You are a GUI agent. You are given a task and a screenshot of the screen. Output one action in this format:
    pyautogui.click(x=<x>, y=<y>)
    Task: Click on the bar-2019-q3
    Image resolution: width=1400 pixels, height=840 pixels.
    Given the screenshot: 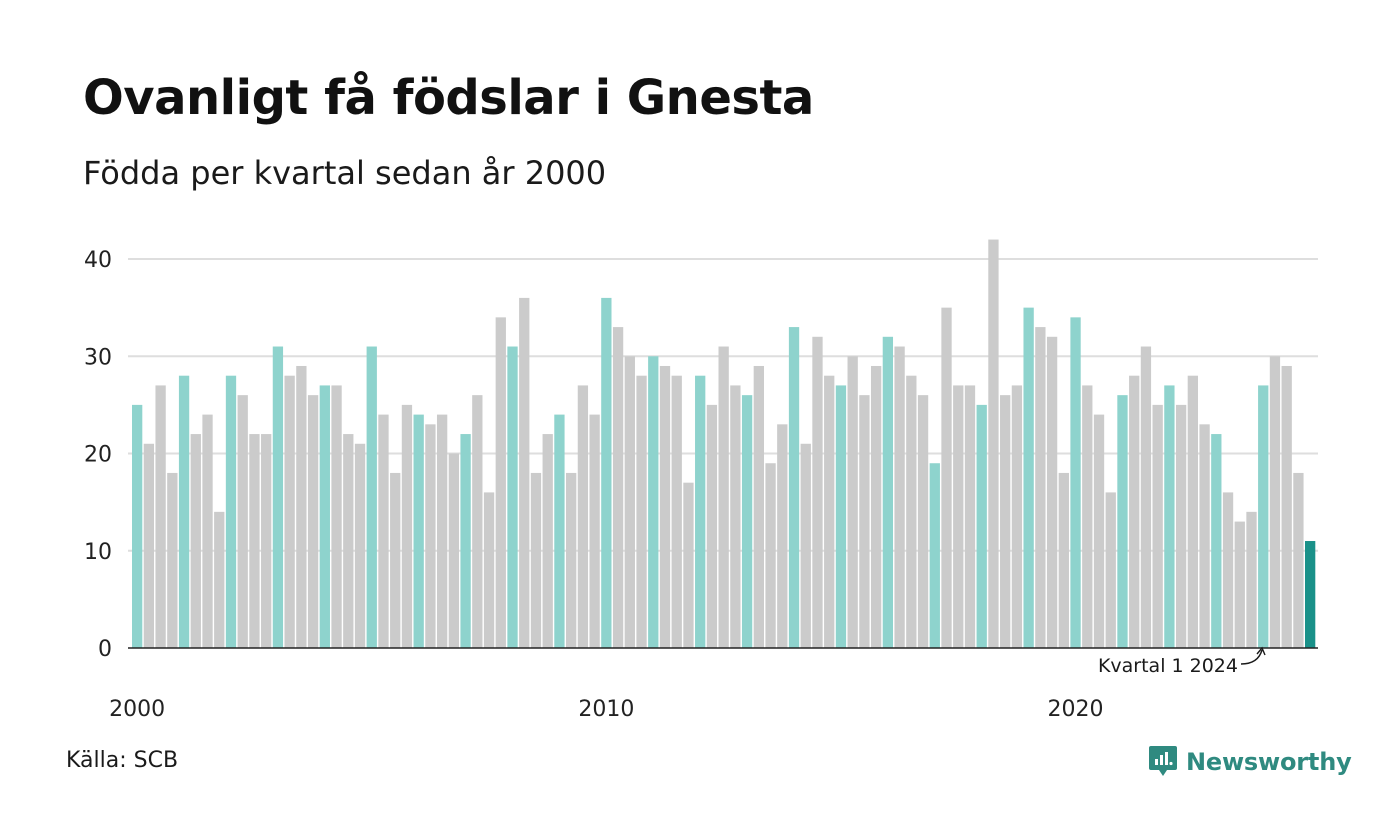 What is the action you would take?
    pyautogui.click(x=1052, y=492)
    